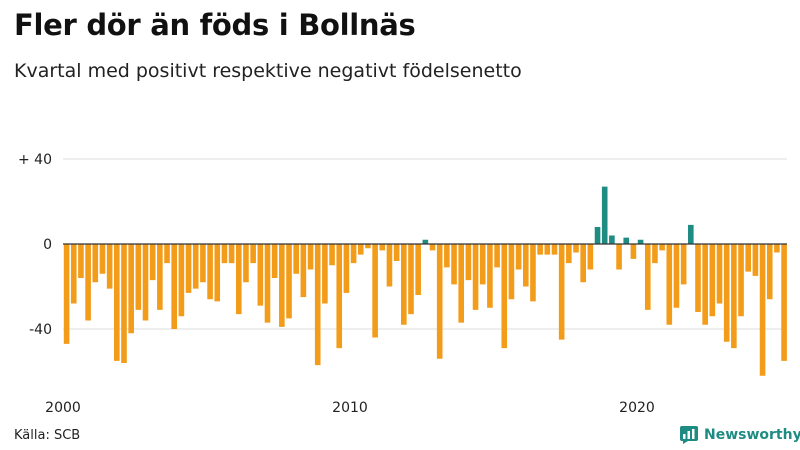 This screenshot has width=800, height=450. Describe the element at coordinates (47, 245) in the screenshot. I see `y-tick-label: 0` at that location.